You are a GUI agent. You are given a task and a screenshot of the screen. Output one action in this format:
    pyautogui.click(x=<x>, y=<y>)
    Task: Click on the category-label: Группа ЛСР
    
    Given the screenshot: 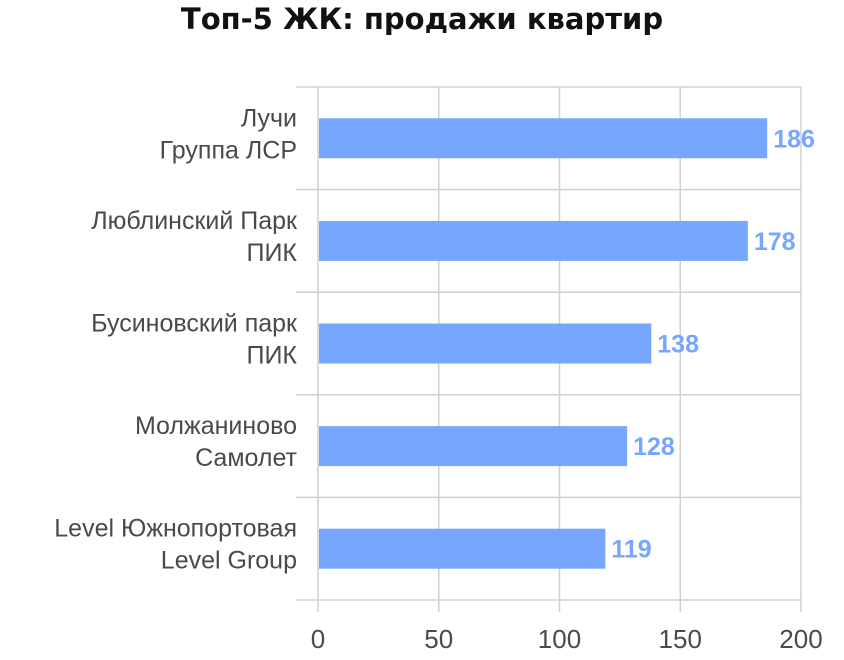 What is the action you would take?
    pyautogui.click(x=228, y=150)
    